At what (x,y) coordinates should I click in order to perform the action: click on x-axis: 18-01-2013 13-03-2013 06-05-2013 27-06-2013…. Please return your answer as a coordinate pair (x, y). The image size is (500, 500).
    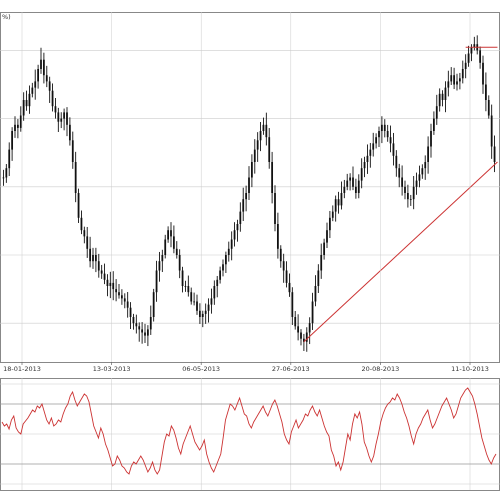
    Looking at the image, I should click on (246, 367).